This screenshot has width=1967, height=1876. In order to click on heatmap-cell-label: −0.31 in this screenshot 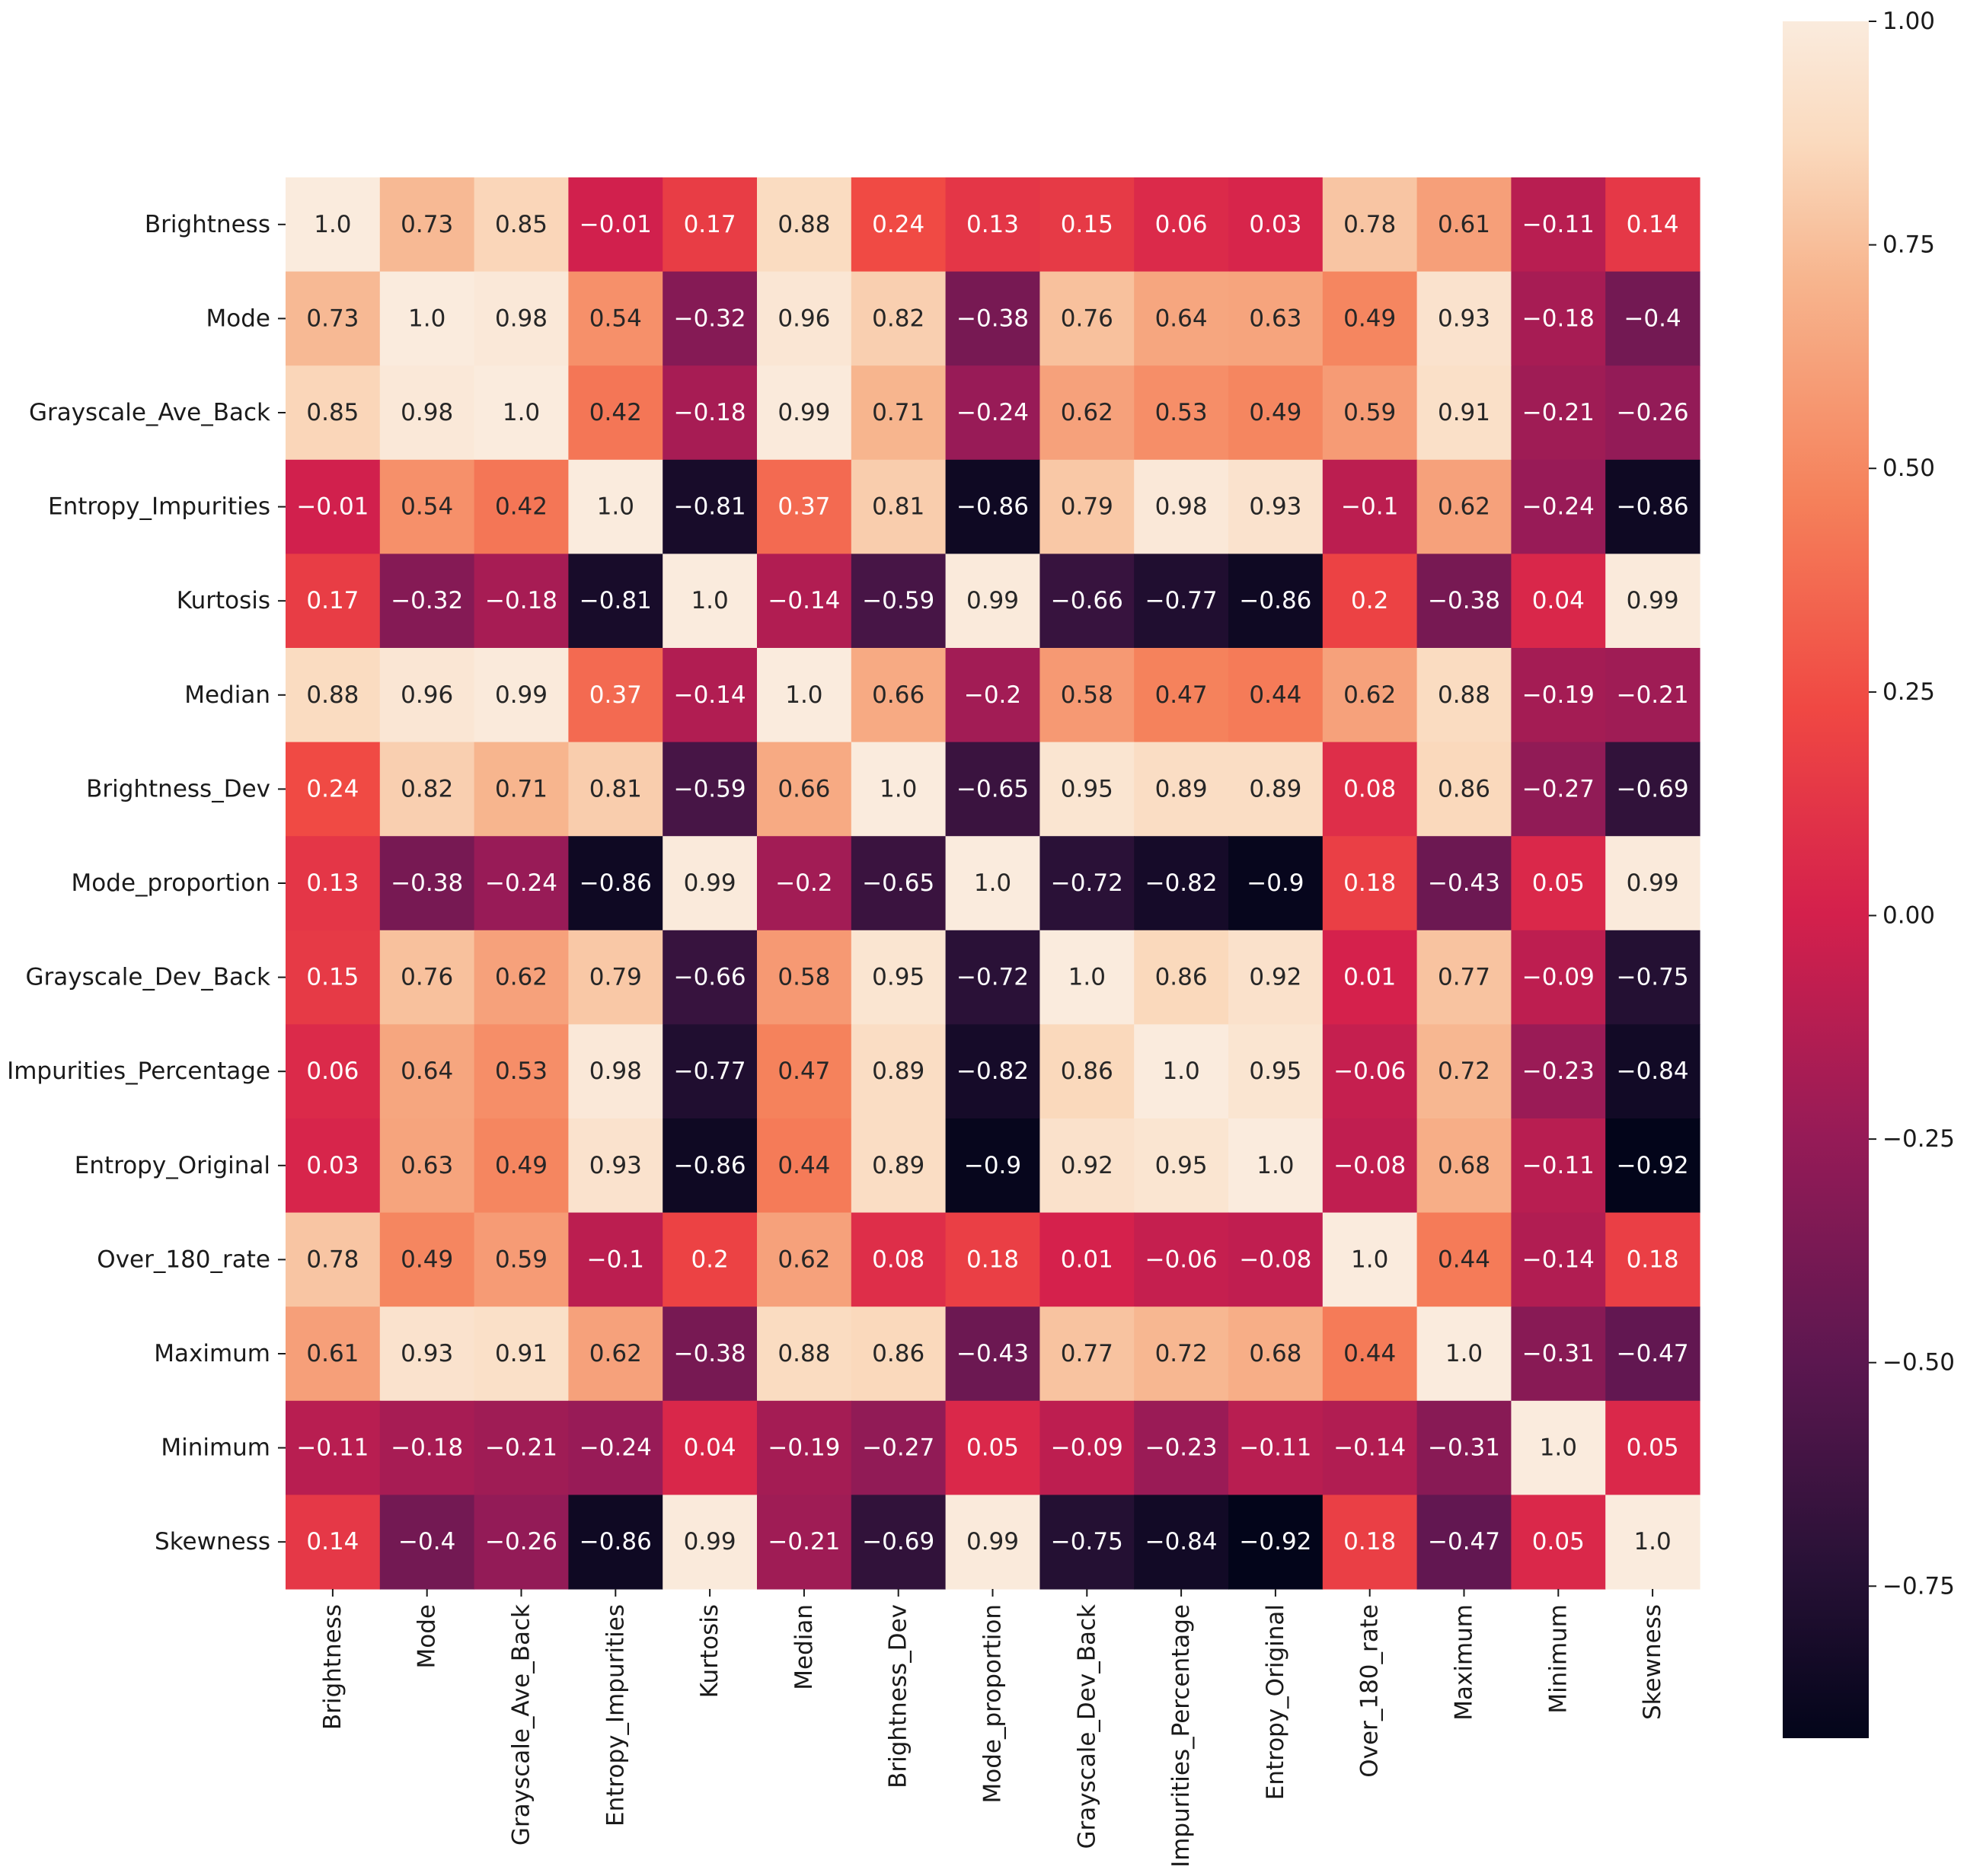, I will do `click(1464, 1448)`.